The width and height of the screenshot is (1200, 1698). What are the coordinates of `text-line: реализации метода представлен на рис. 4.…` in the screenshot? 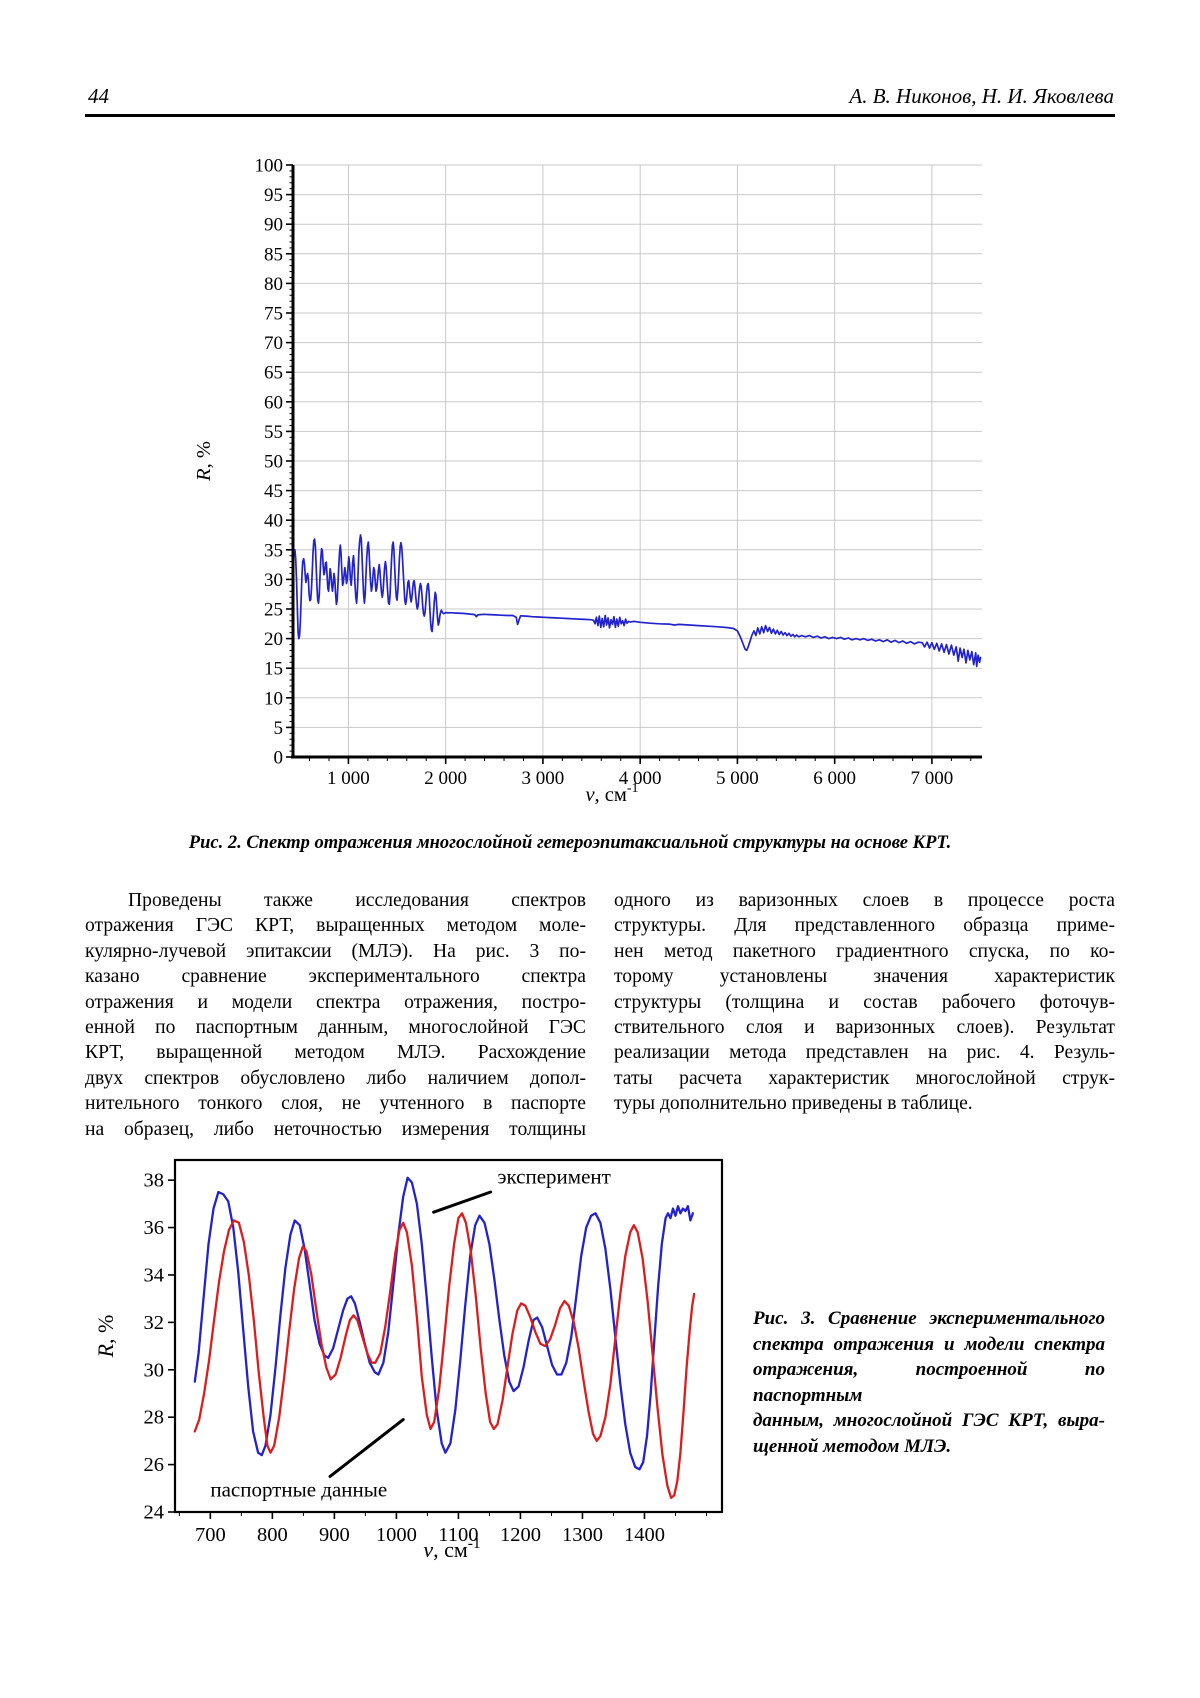 It's located at (864, 1053).